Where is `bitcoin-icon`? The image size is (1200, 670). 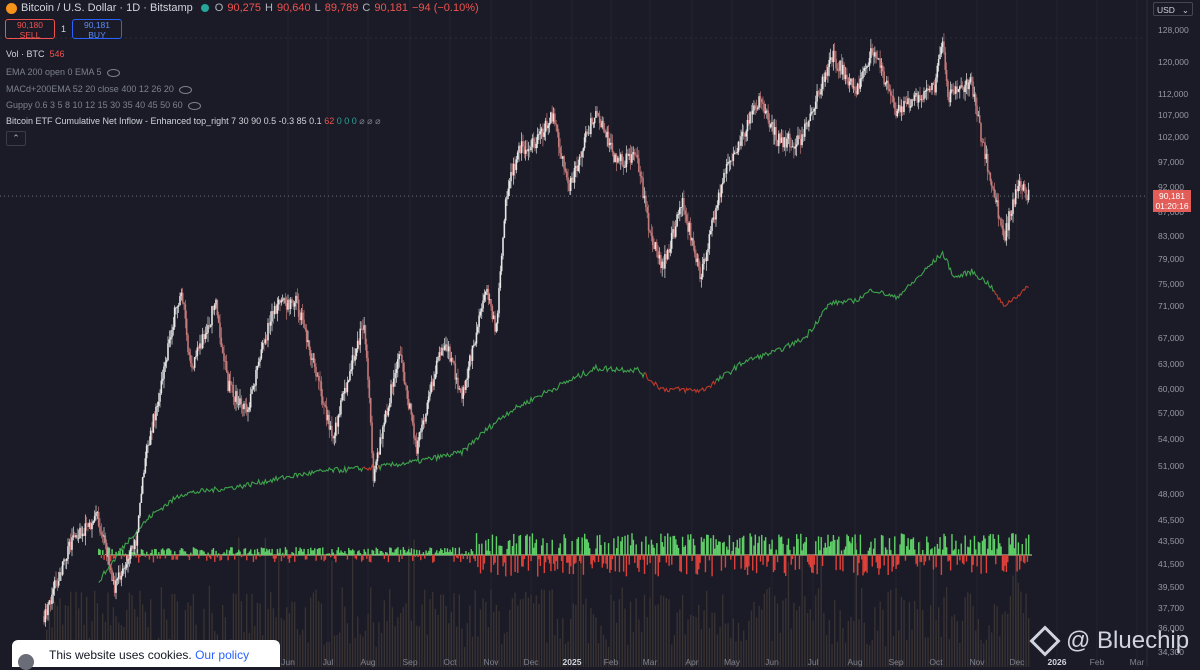 bitcoin-icon is located at coordinates (11, 8).